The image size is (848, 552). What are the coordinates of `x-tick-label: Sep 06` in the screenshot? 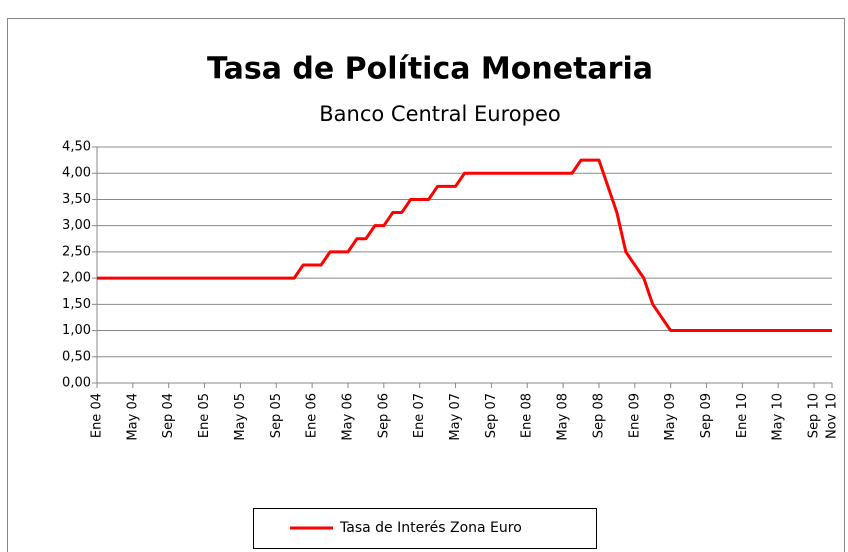 It's located at (383, 415).